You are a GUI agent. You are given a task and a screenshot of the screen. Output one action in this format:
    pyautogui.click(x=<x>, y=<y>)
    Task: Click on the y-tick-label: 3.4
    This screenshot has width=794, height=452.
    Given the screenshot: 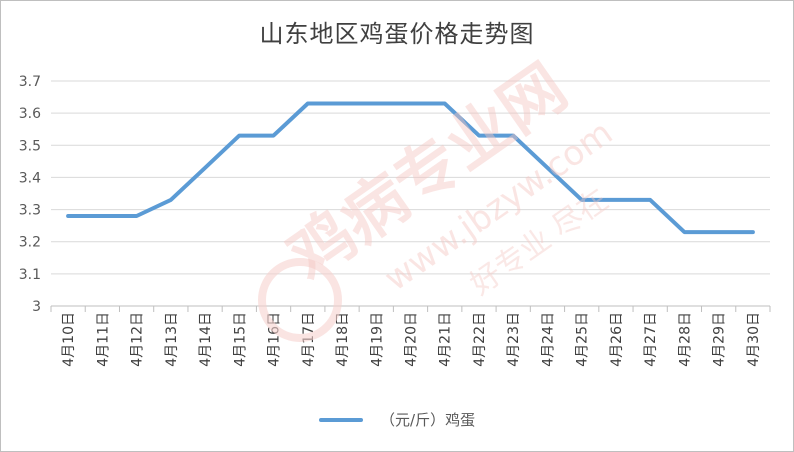 What is the action you would take?
    pyautogui.click(x=30, y=178)
    